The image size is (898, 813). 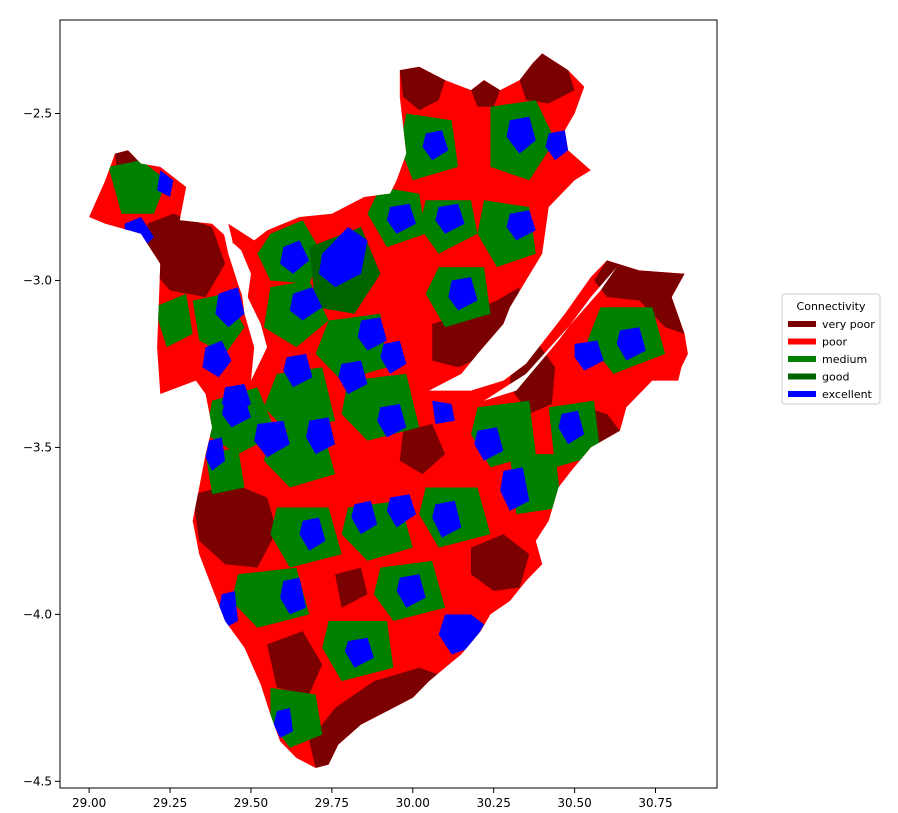 I want to click on x-tick-label: 30.00, so click(x=413, y=803).